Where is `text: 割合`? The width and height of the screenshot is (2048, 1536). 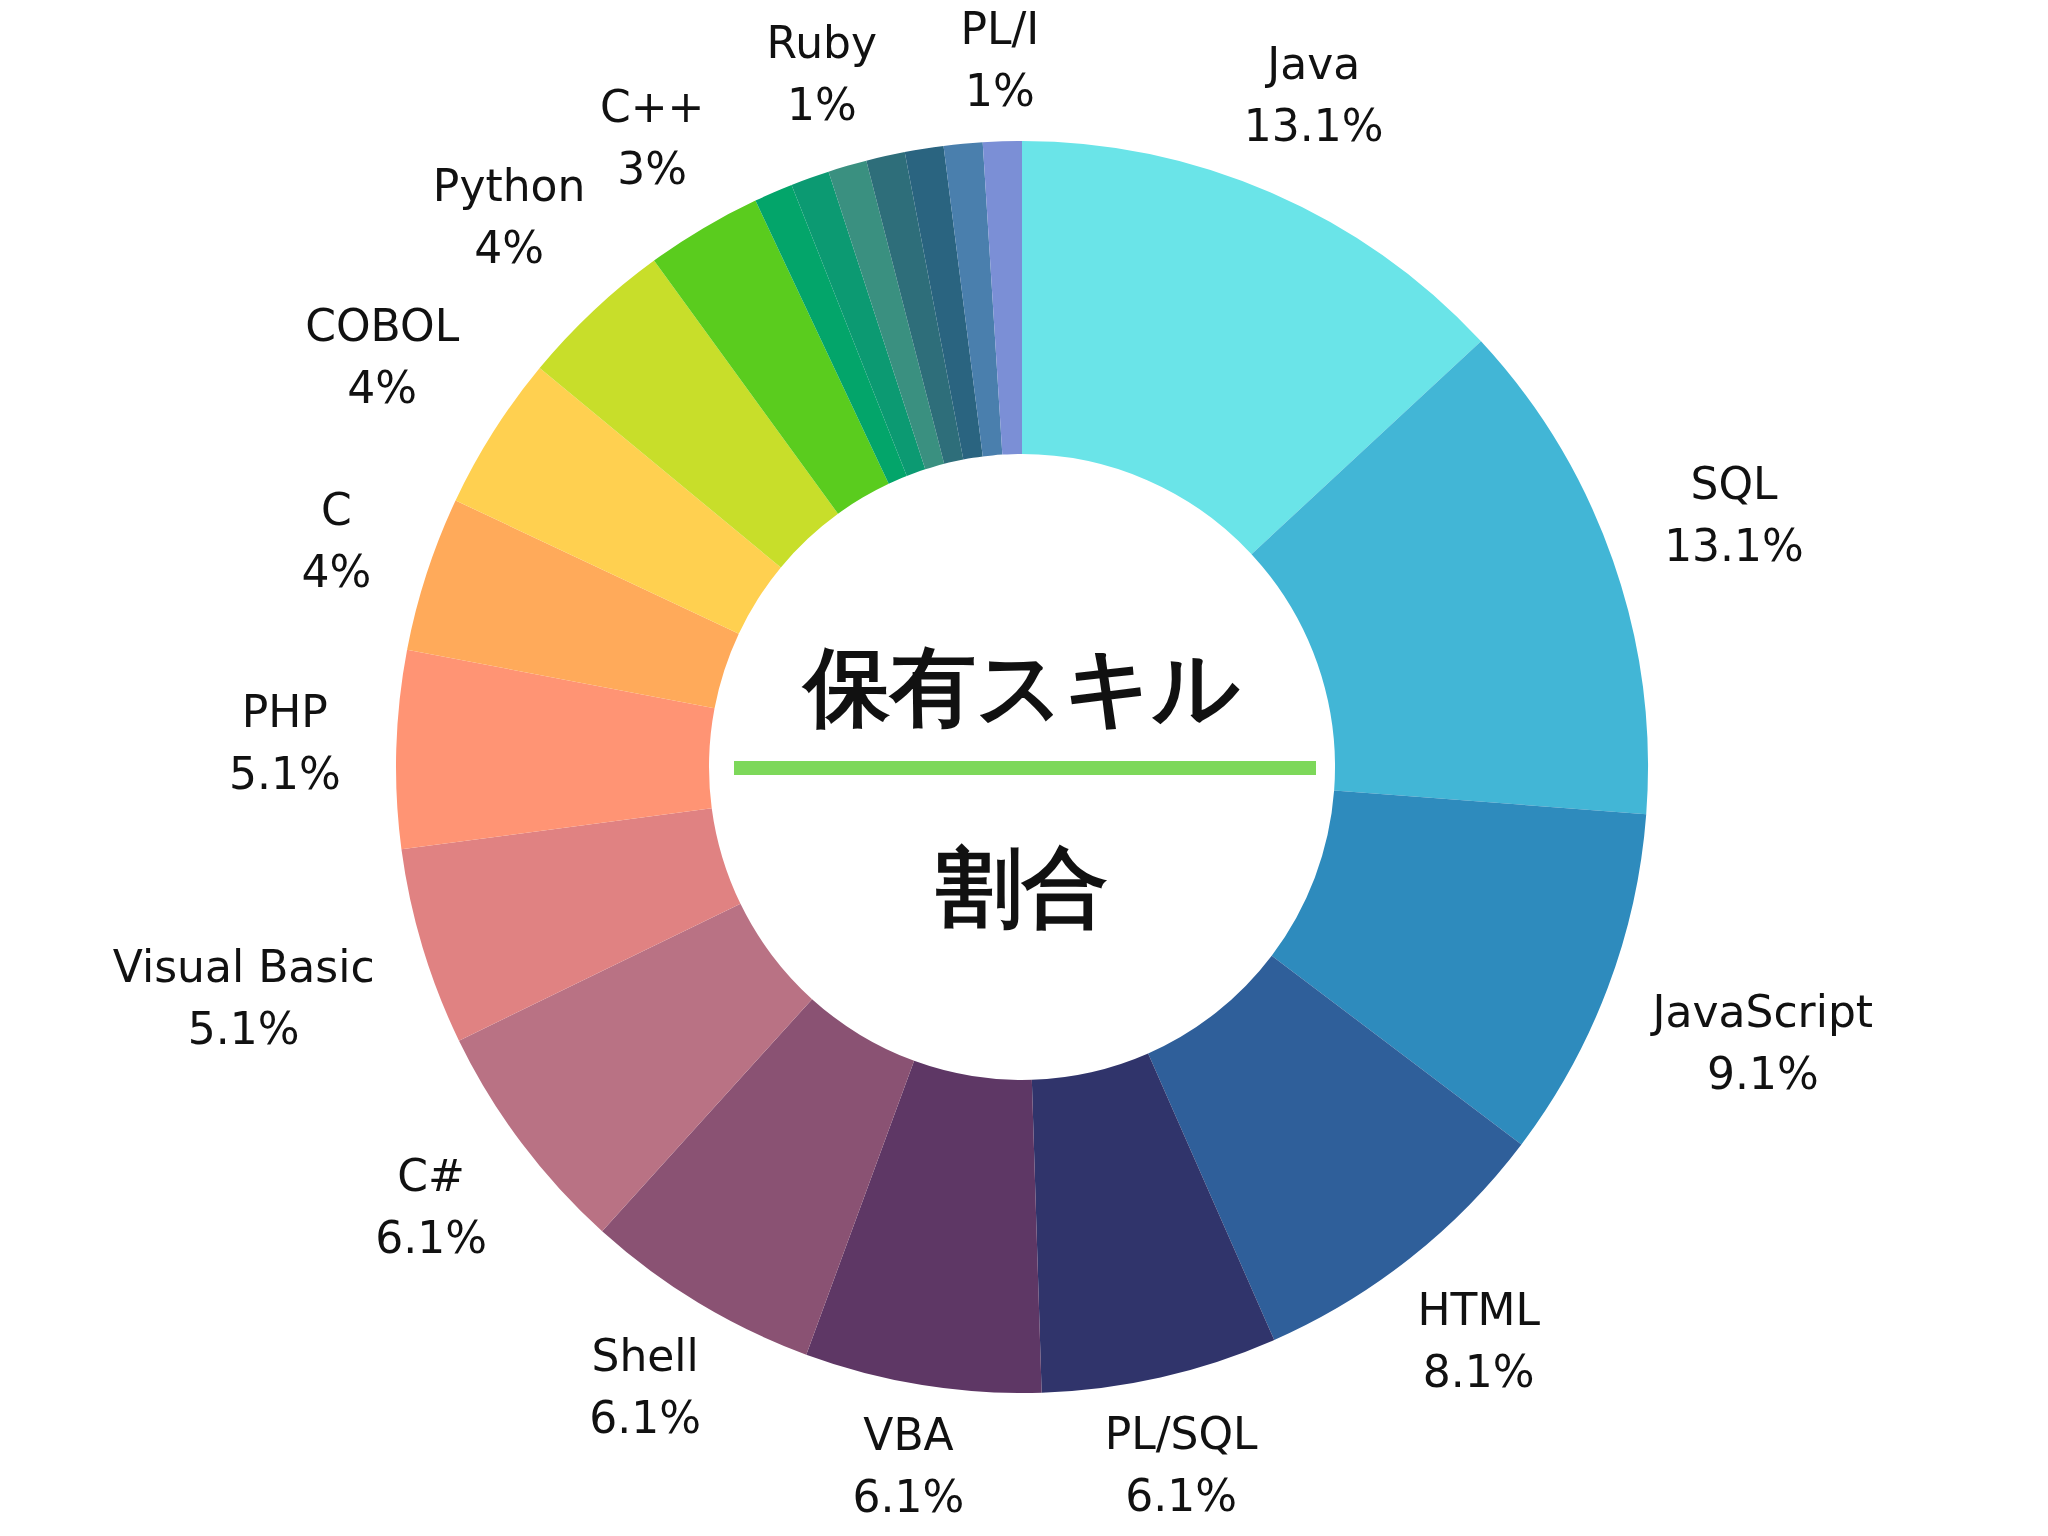 text: 割合 is located at coordinates (1022, 887).